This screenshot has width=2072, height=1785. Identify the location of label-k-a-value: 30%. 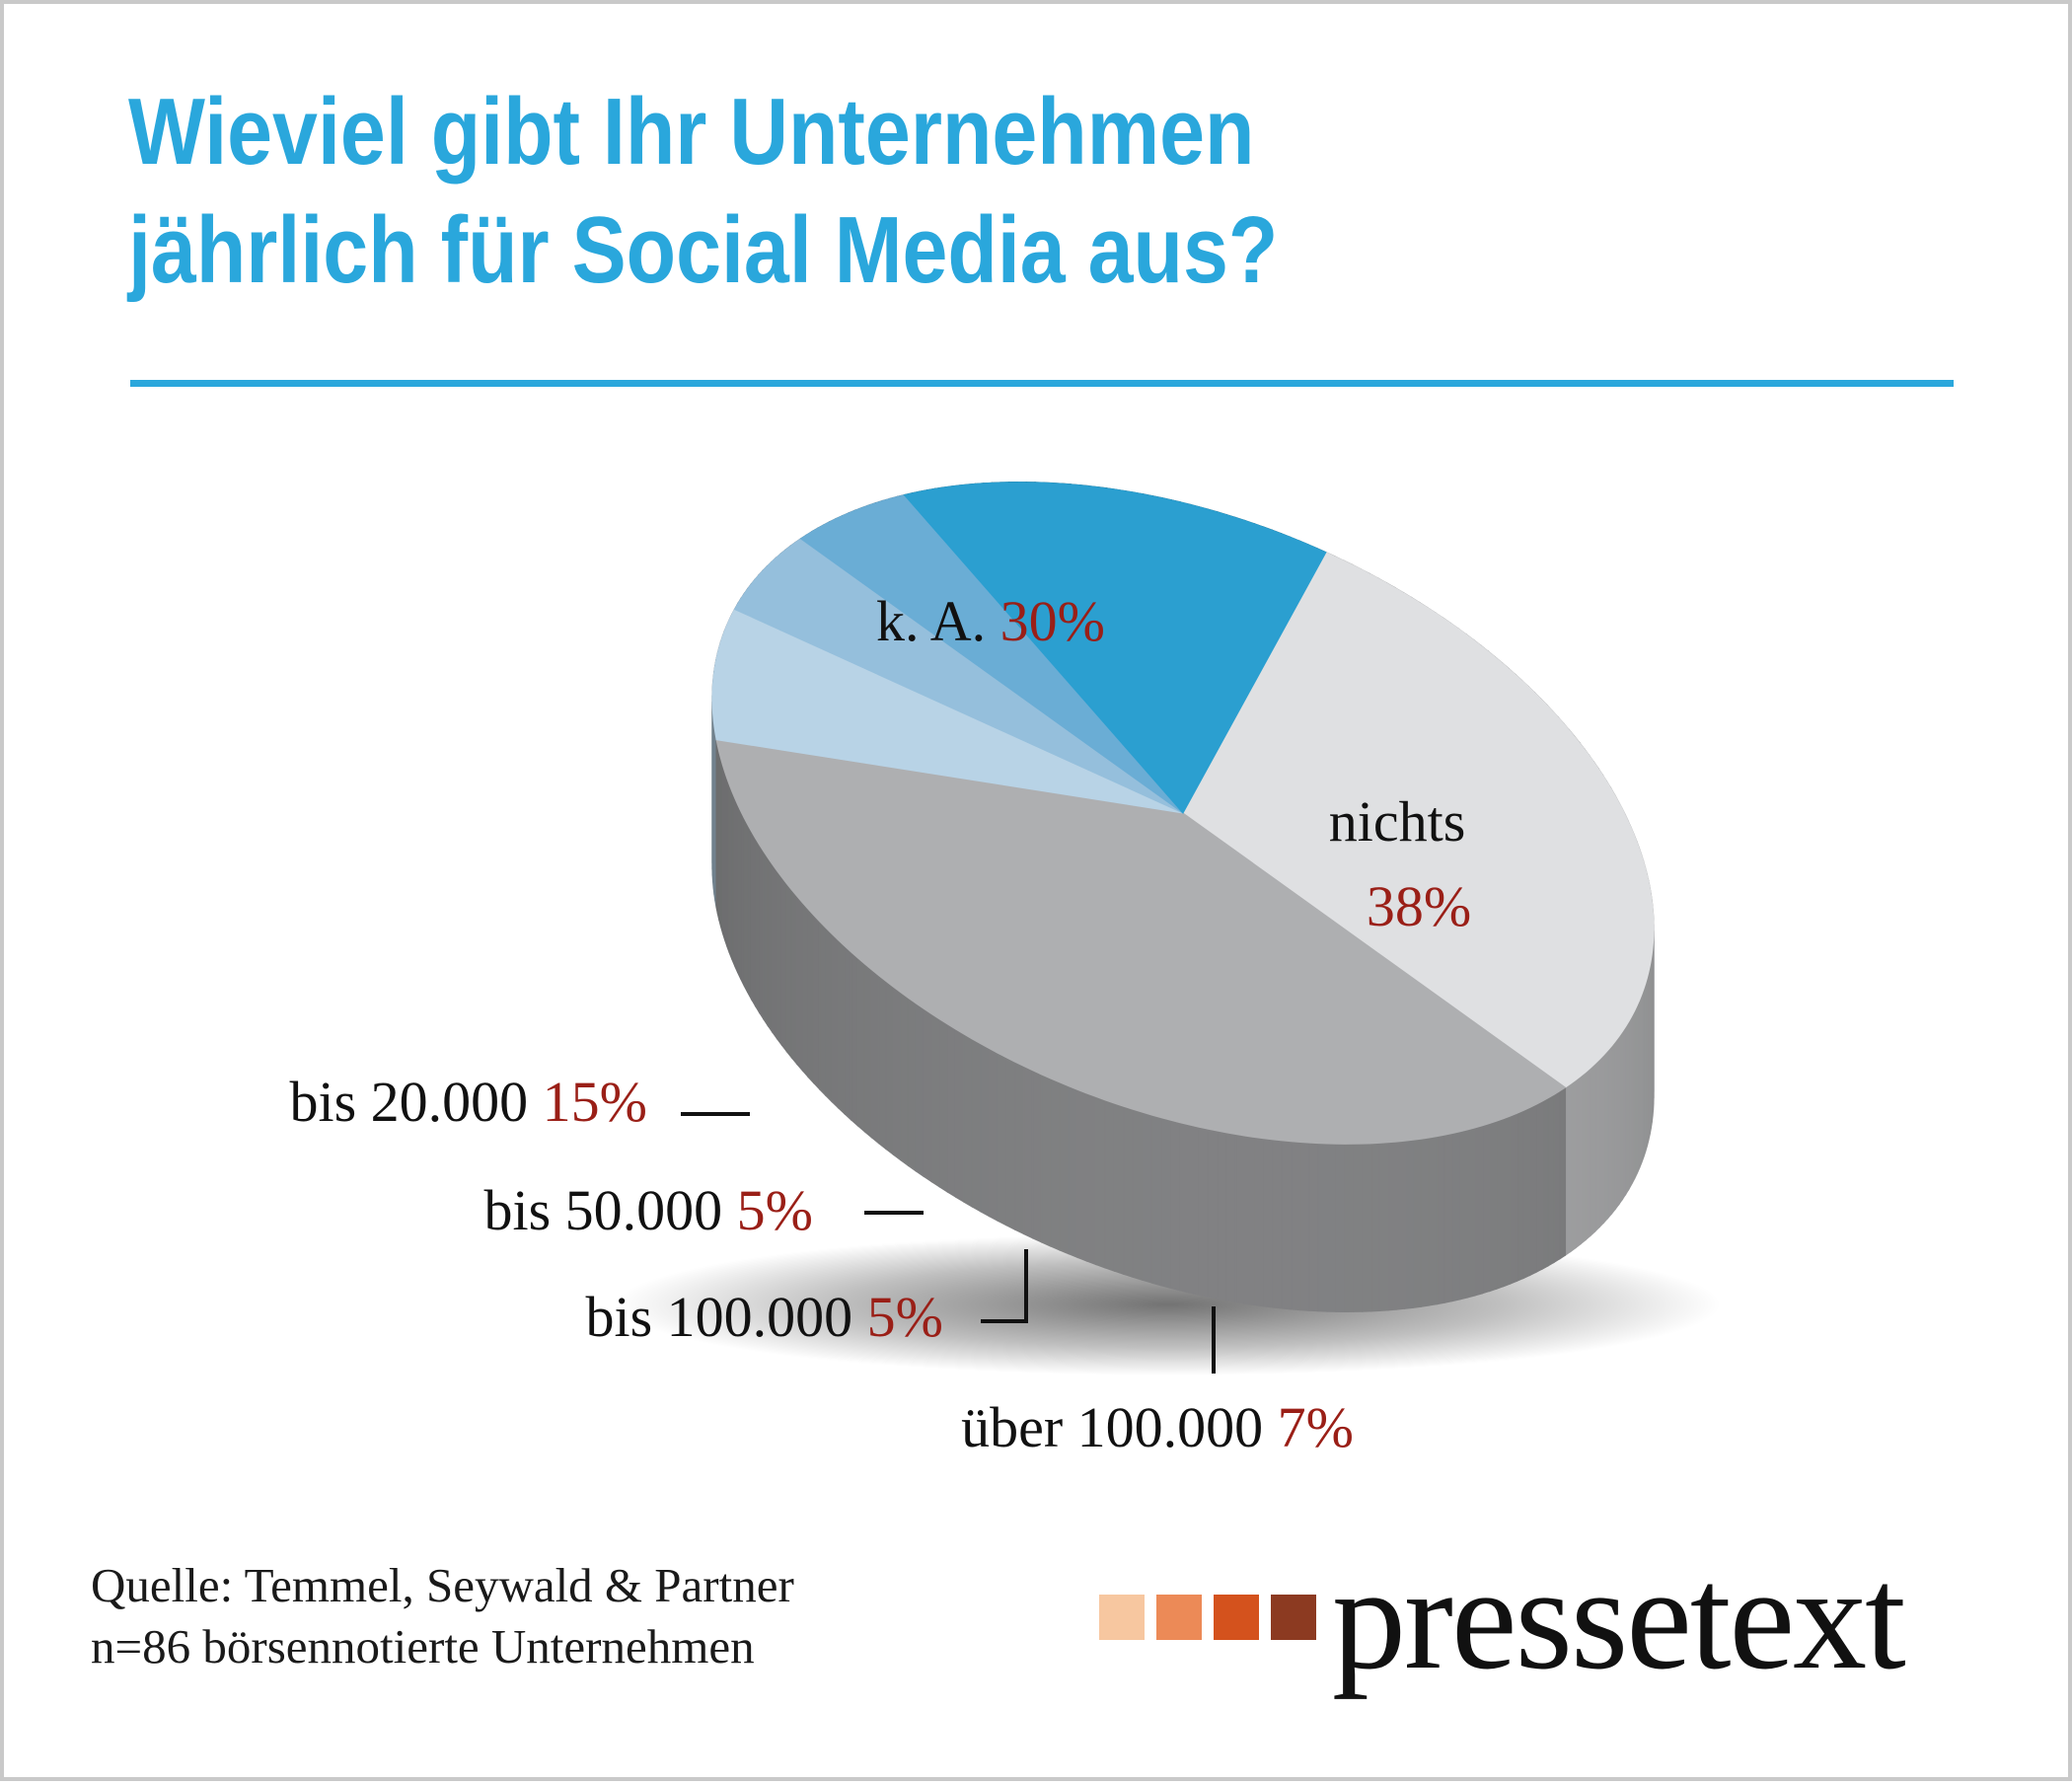
(1053, 621).